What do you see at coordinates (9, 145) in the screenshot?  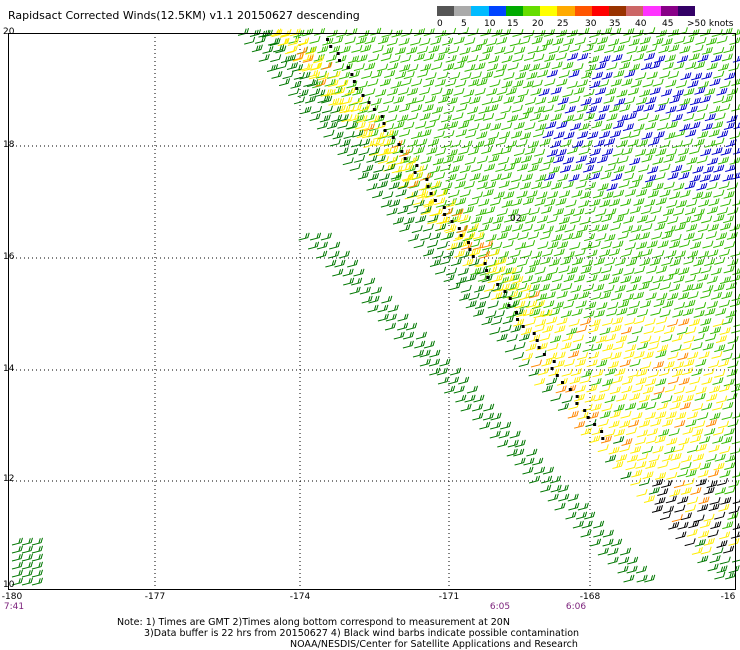 I see `lat-label: 18` at bounding box center [9, 145].